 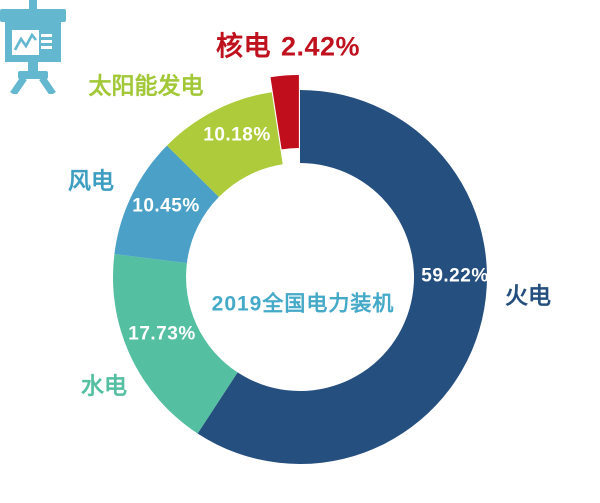 What do you see at coordinates (320, 46) in the screenshot?
I see `nuclear-callout-value: 2.42%` at bounding box center [320, 46].